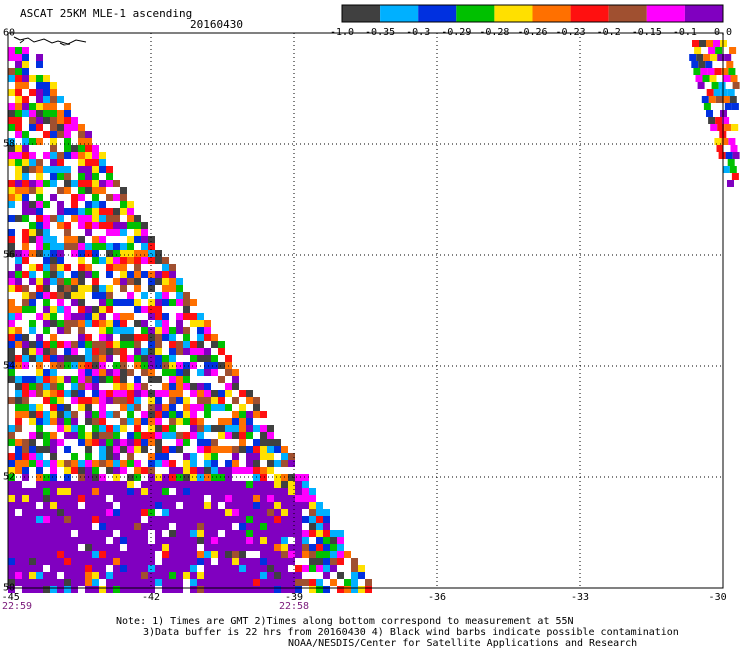  I want to click on colorbar-swatch, so click(589, 13).